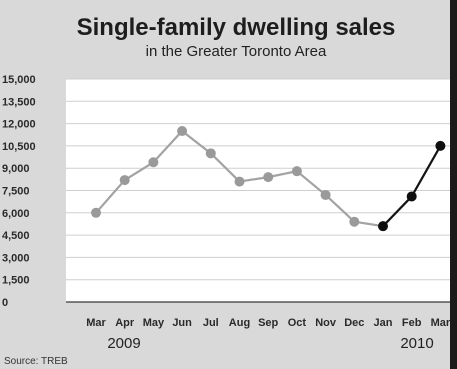 Image resolution: width=457 pixels, height=369 pixels. What do you see at coordinates (416, 343) in the screenshot?
I see `year-label-2010: 2010` at bounding box center [416, 343].